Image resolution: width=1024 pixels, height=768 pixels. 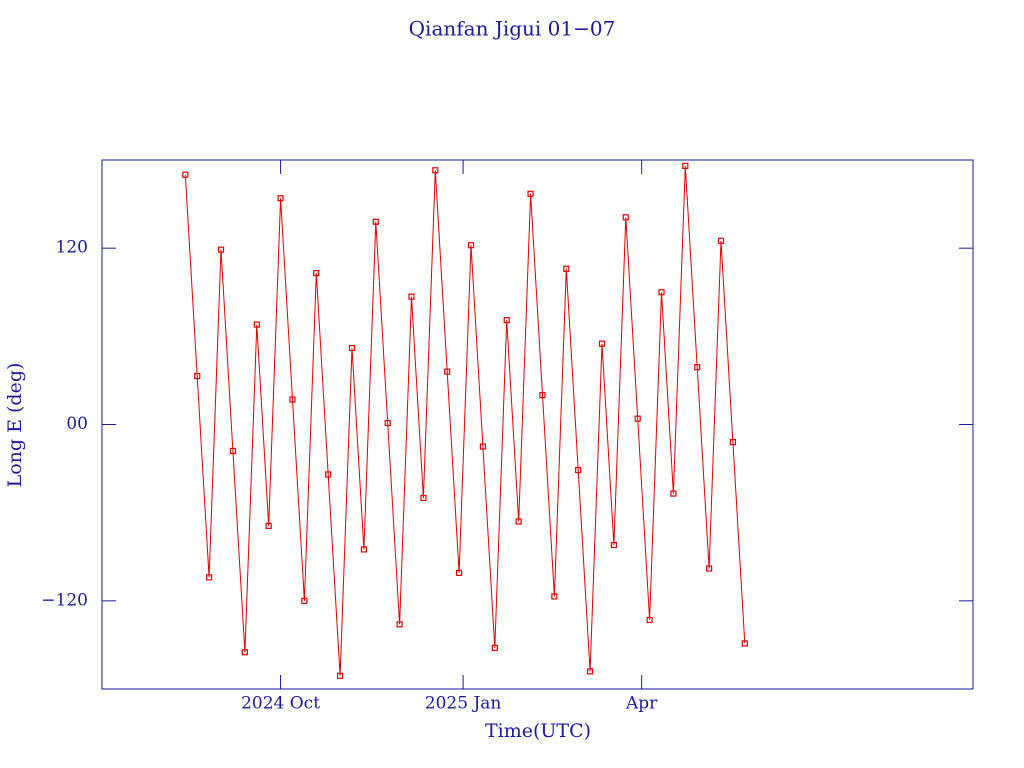 I want to click on y-tick-label: 120, so click(x=72, y=248).